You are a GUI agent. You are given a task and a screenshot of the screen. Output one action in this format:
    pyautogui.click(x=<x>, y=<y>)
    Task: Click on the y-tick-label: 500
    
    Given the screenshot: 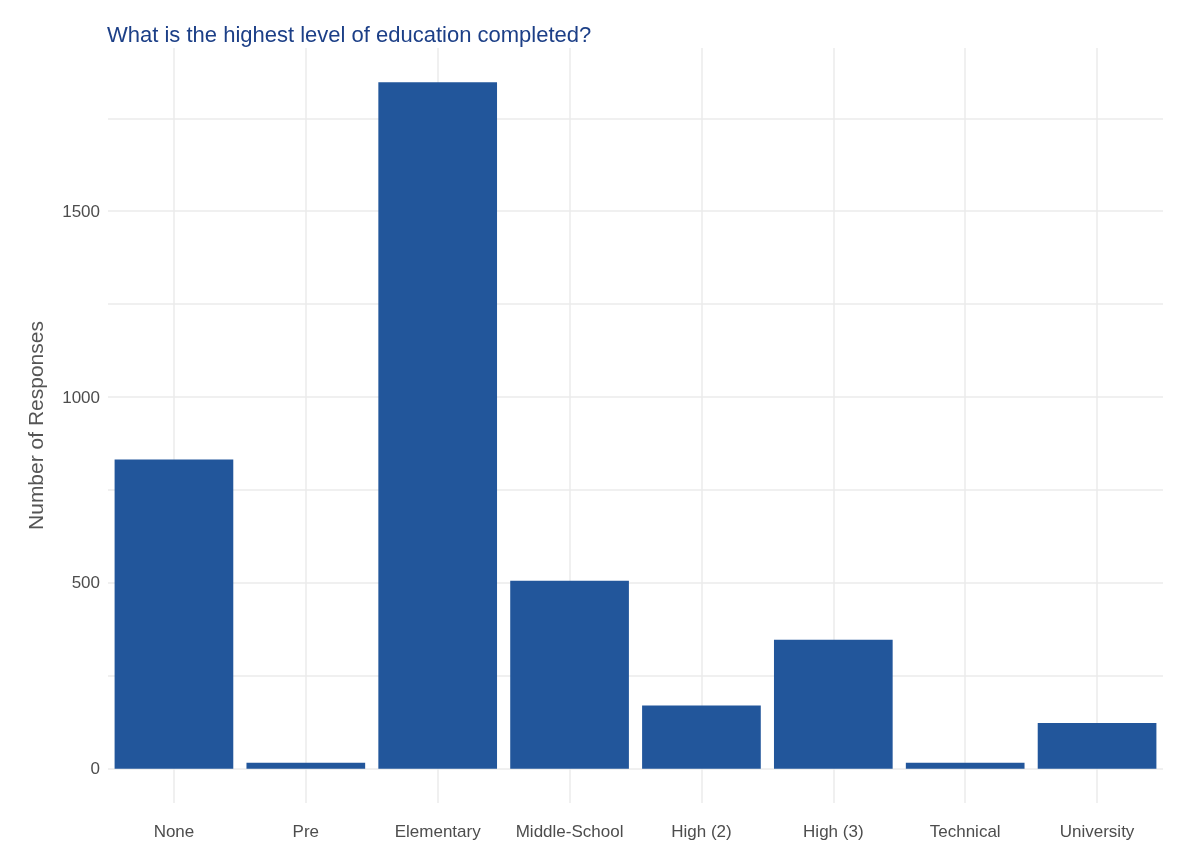 What is the action you would take?
    pyautogui.click(x=85, y=583)
    